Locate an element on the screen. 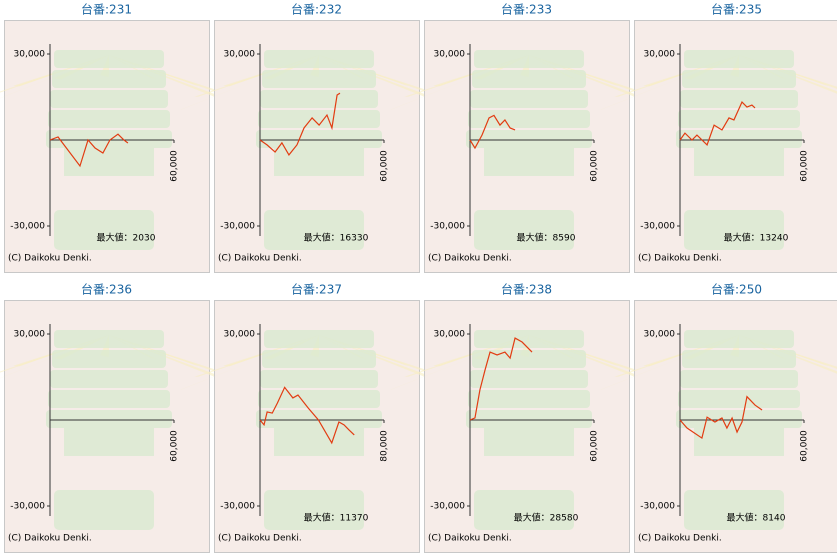 The width and height of the screenshot is (837, 556). x-tick-label: 80,000 is located at coordinates (385, 446).